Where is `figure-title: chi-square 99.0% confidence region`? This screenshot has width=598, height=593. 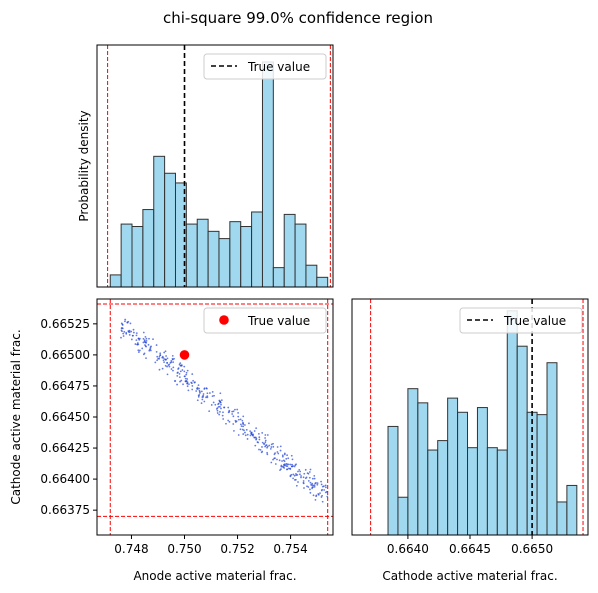 figure-title: chi-square 99.0% confidence region is located at coordinates (298, 18).